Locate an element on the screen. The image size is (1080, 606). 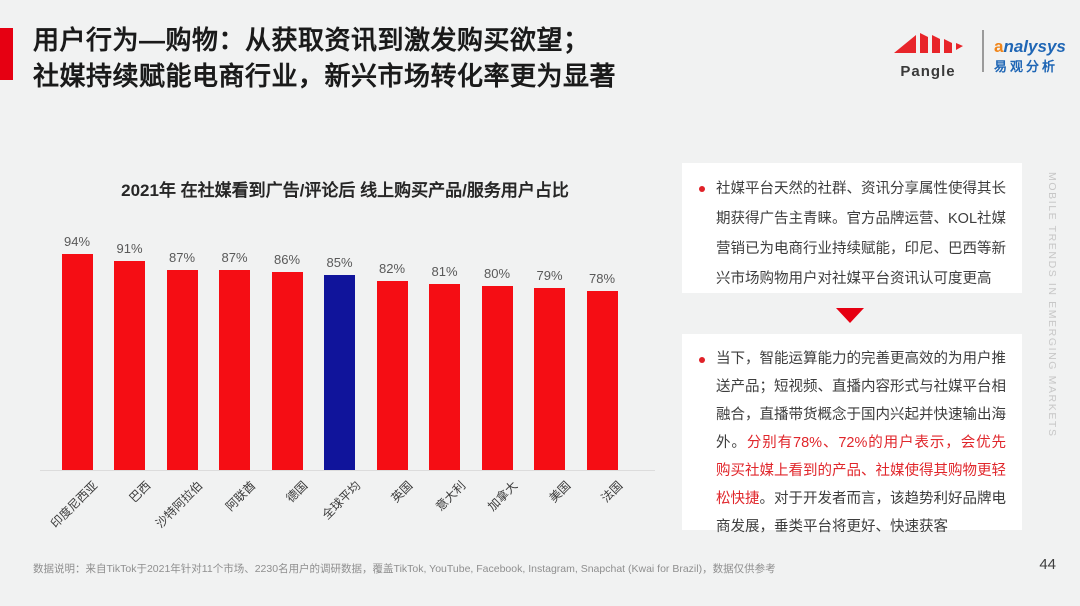
bar-value-label: 81% is located at coordinates (444, 271).